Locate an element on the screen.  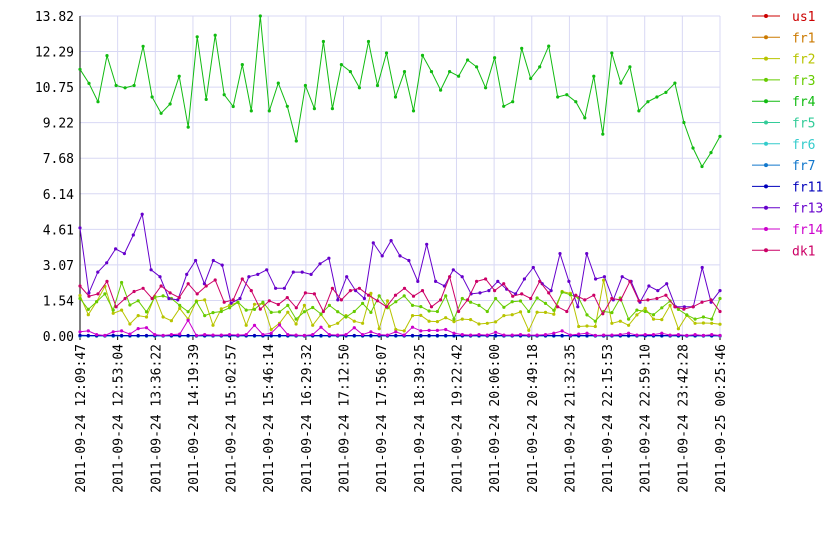
legend: us1 fr1 fr2 fr3 fr4 fr5 fr6 fr7 fr11 fr13 fr14 dk1 is located at coordinates (787, 134).